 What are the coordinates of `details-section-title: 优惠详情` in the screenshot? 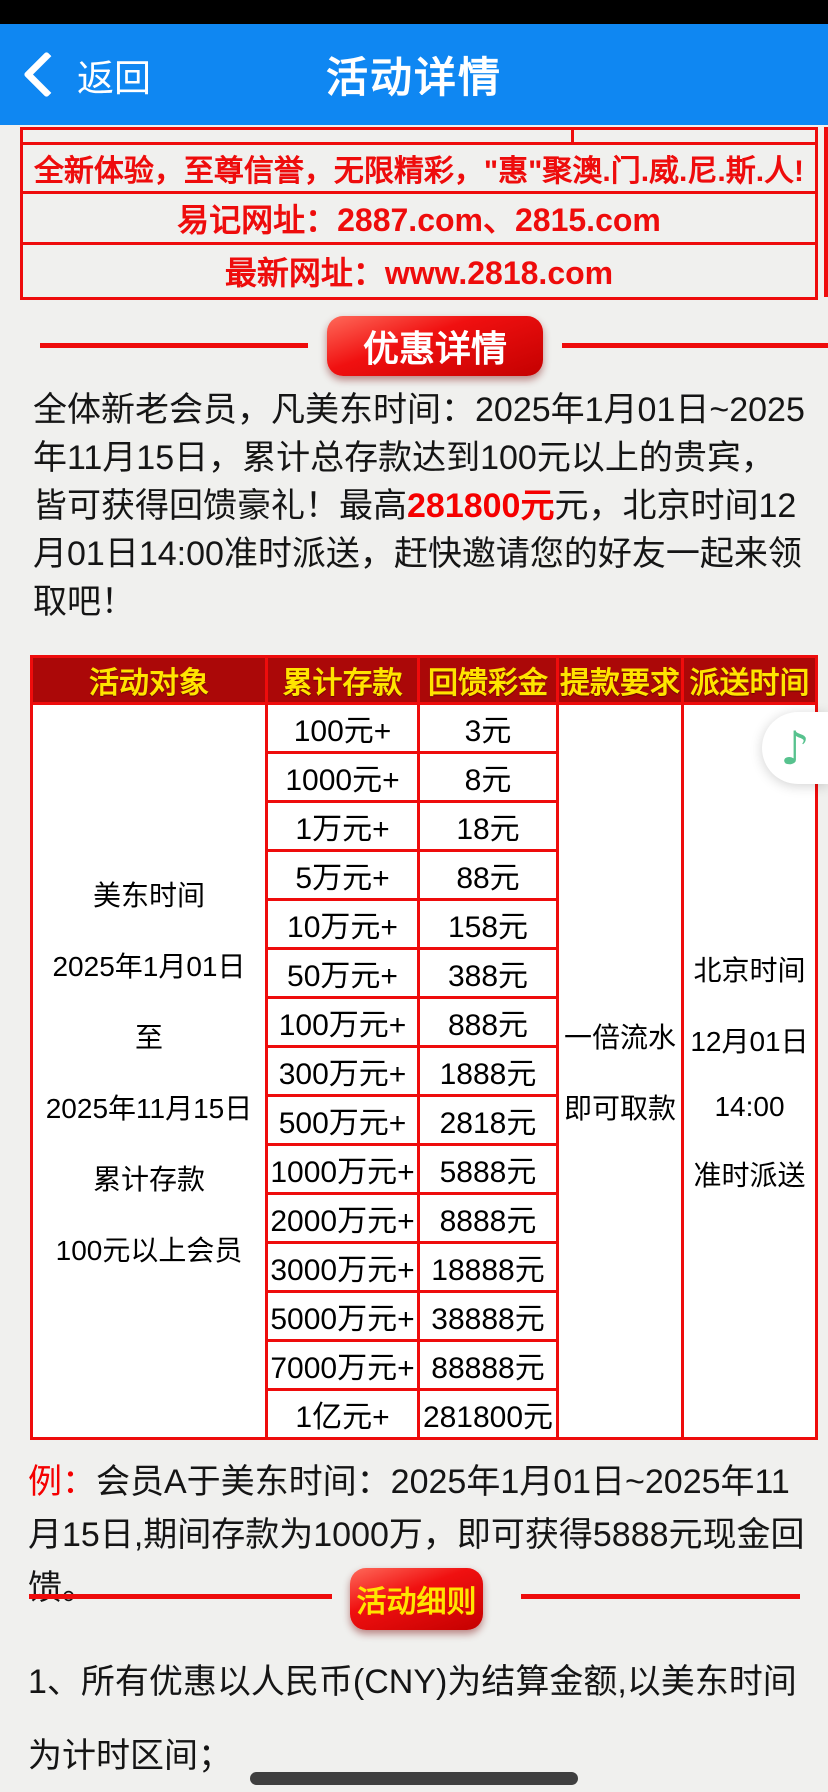 It's located at (434, 348).